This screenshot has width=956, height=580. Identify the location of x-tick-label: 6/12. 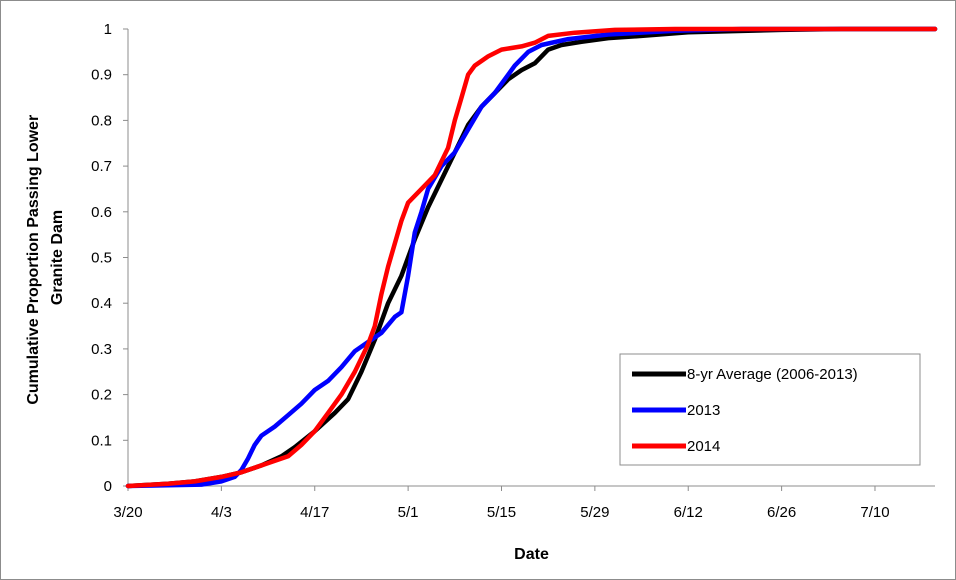
(688, 512).